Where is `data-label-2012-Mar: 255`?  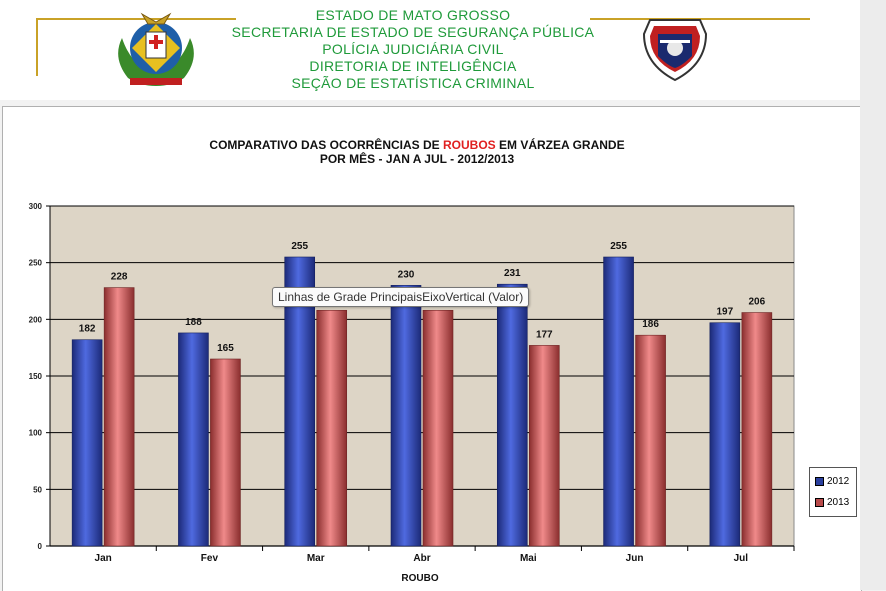 data-label-2012-Mar: 255 is located at coordinates (299, 246).